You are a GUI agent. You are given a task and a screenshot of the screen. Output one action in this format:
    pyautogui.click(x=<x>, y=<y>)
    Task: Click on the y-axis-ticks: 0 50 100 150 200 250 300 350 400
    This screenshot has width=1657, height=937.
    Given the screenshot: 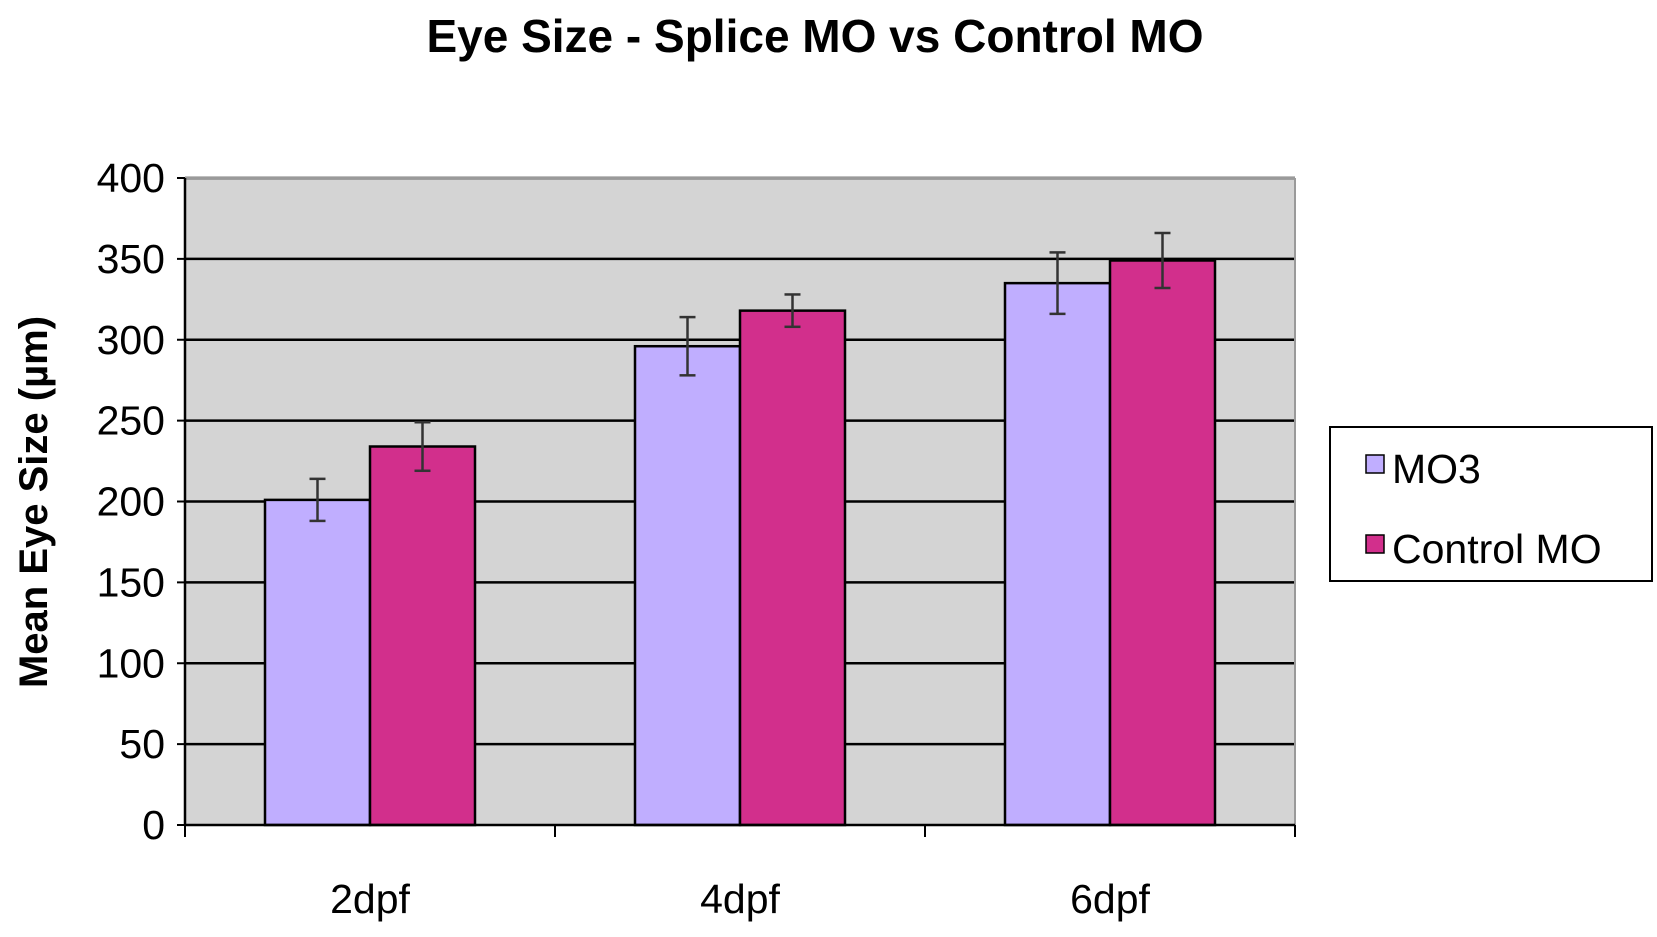 What is the action you would take?
    pyautogui.click(x=141, y=501)
    